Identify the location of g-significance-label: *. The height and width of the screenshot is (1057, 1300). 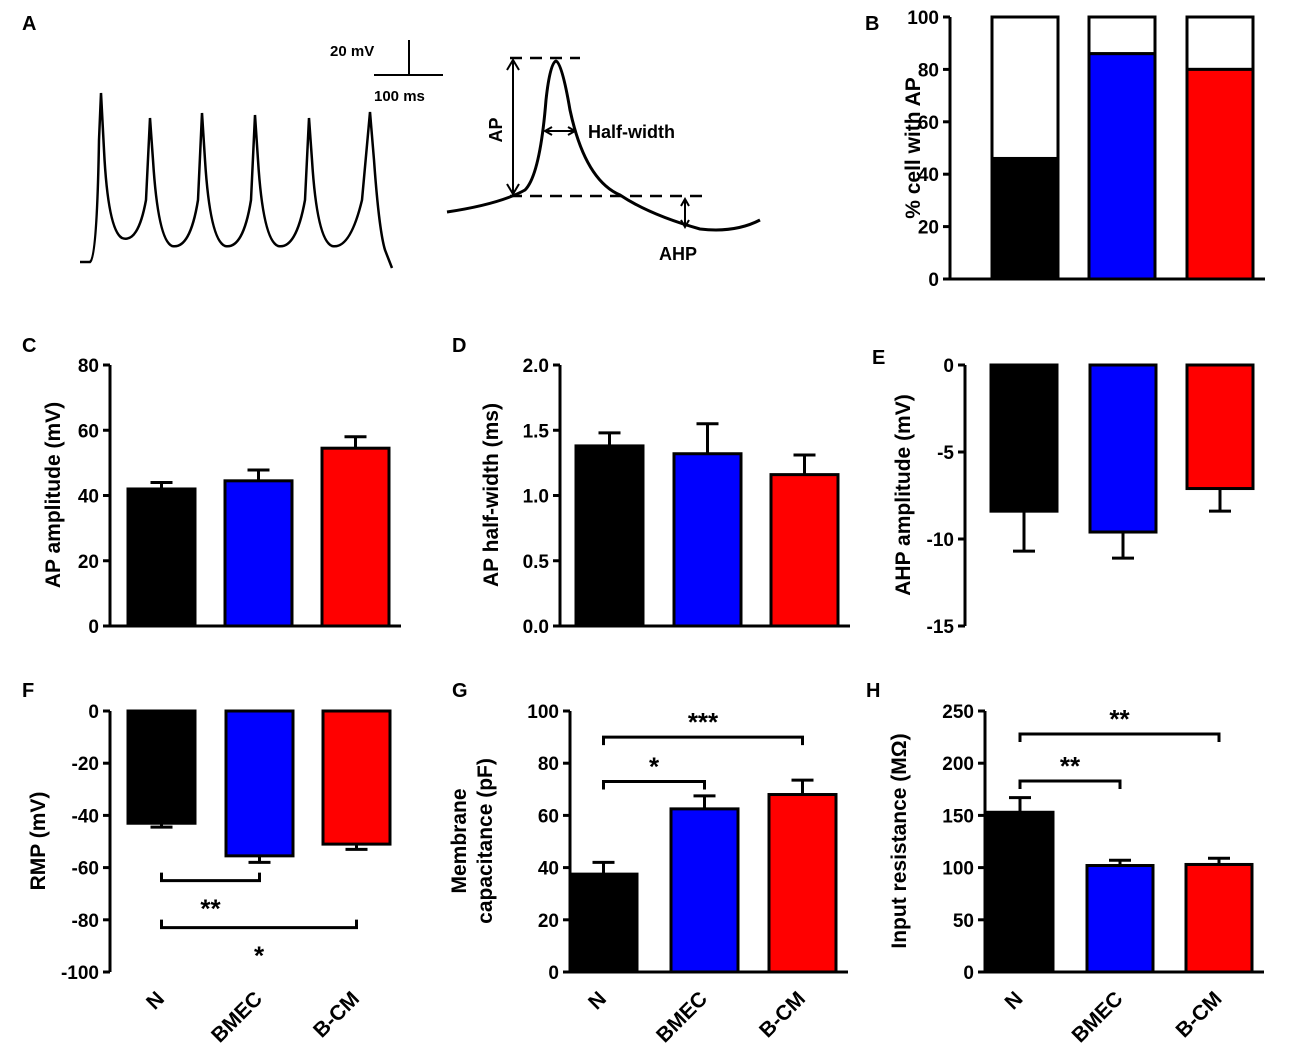
(654, 766).